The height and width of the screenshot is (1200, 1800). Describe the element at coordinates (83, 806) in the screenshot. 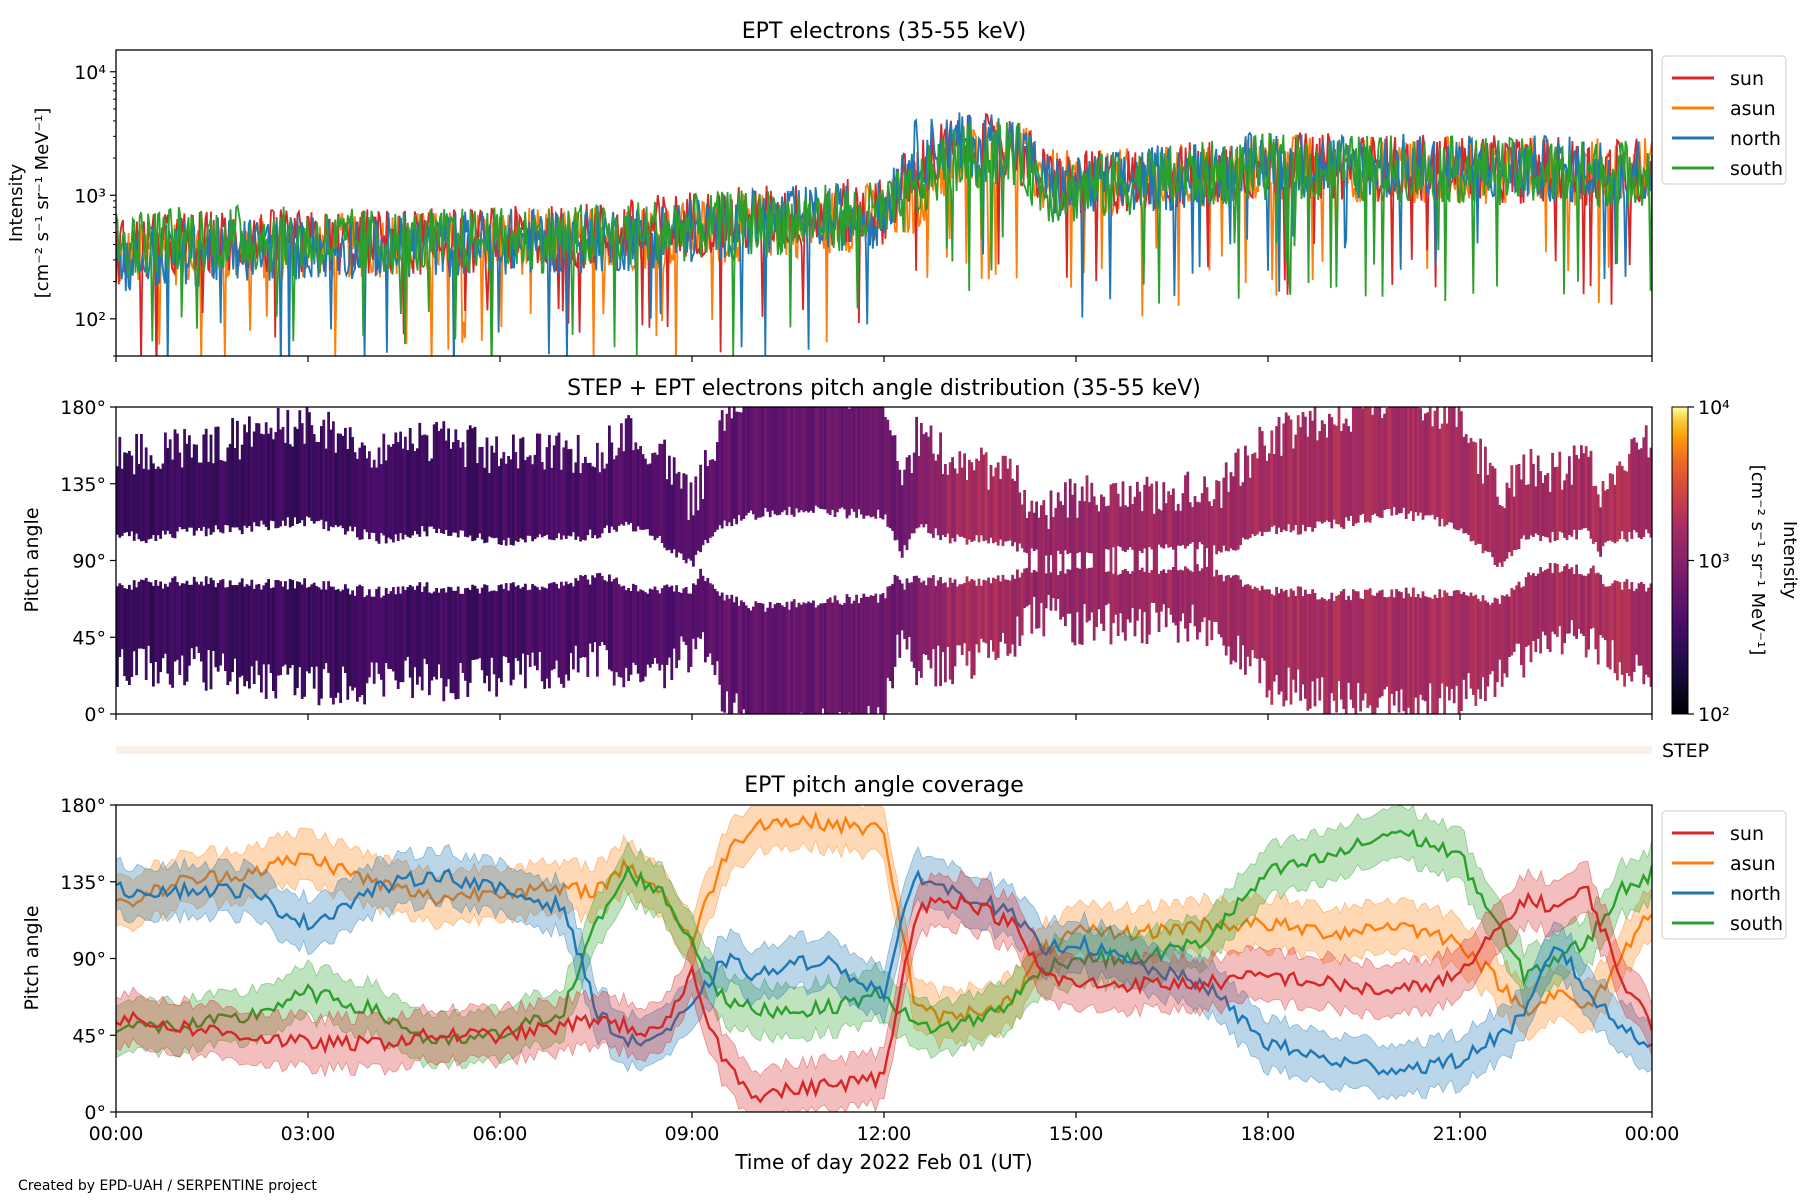

I see `ytick-label: 180°` at that location.